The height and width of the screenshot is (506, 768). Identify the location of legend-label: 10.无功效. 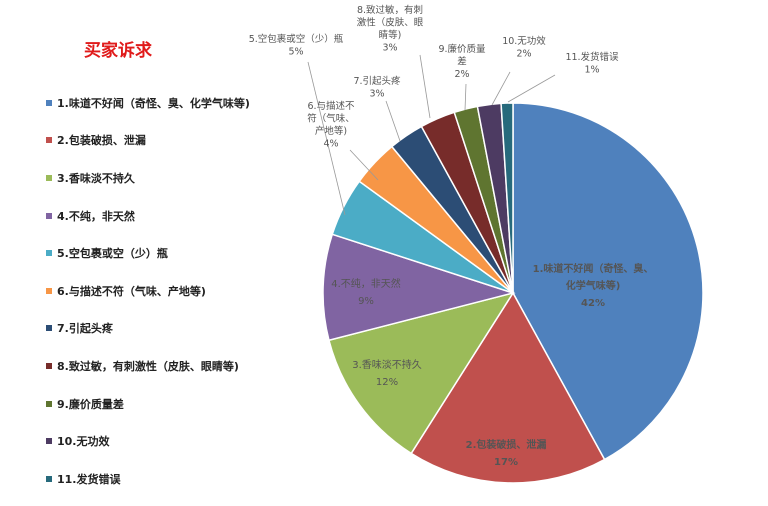
(83, 442).